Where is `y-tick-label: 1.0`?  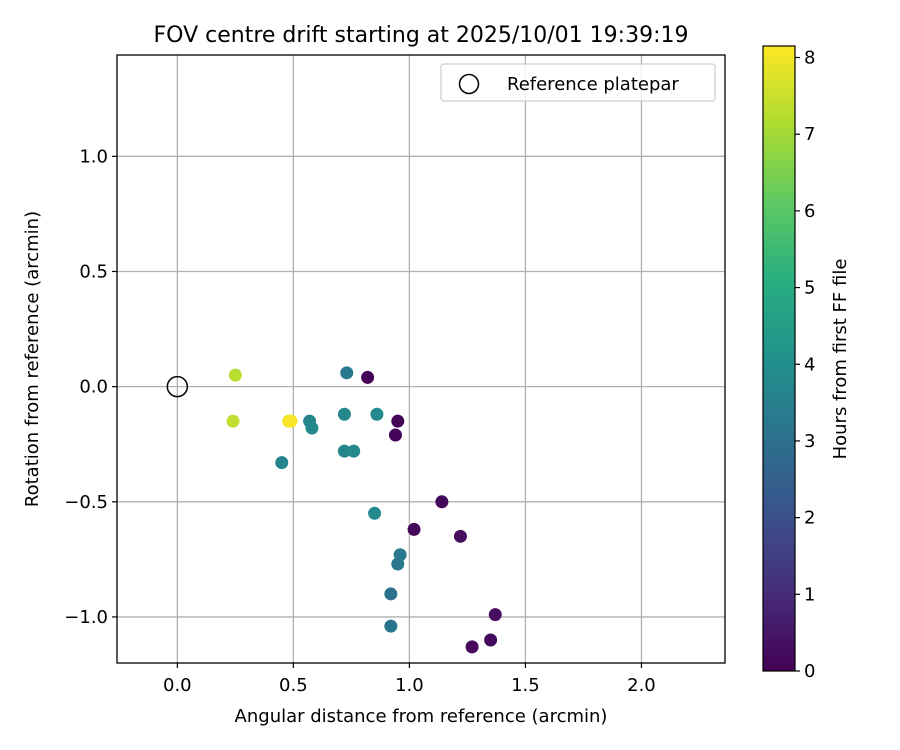 y-tick-label: 1.0 is located at coordinates (93, 156).